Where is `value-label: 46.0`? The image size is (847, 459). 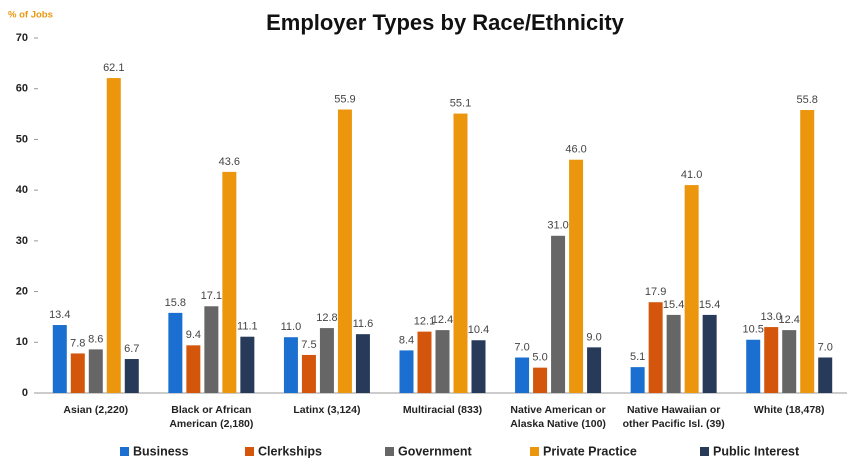 value-label: 46.0 is located at coordinates (575, 150).